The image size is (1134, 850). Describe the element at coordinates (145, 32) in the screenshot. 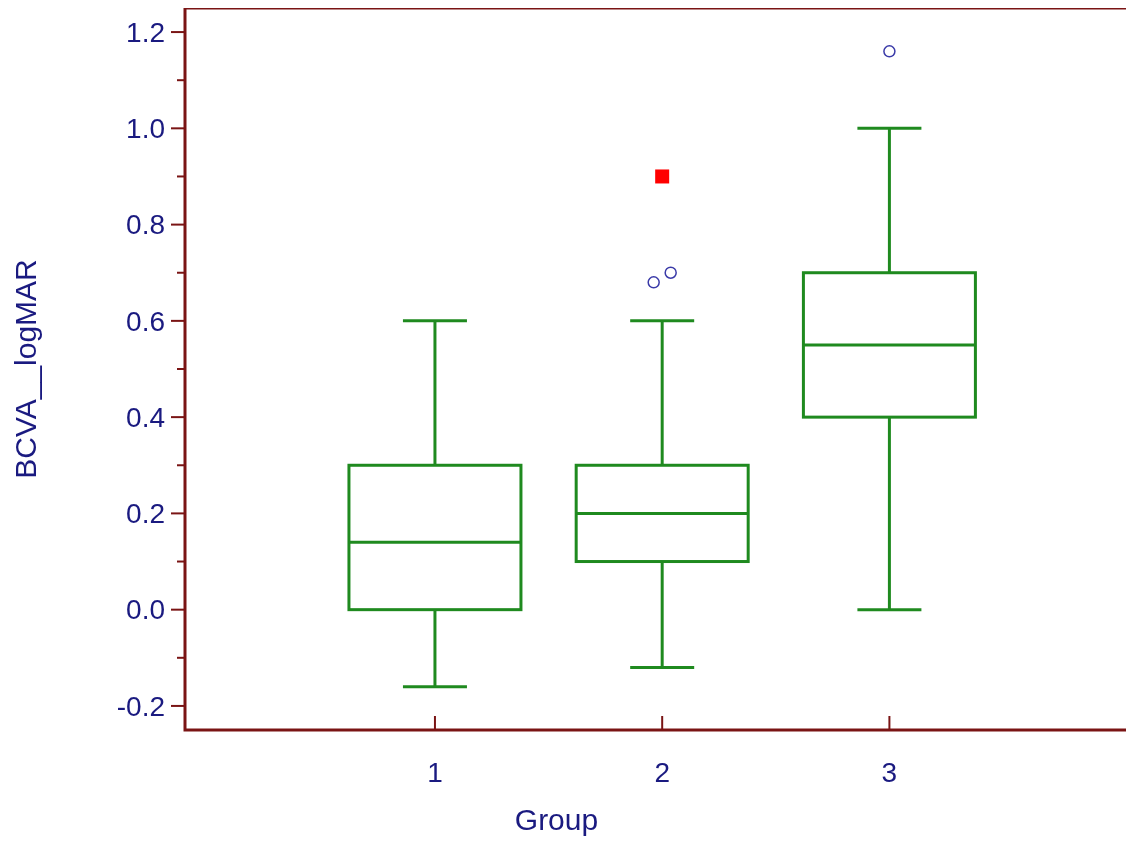

I see `y-tick-label: 1.2` at that location.